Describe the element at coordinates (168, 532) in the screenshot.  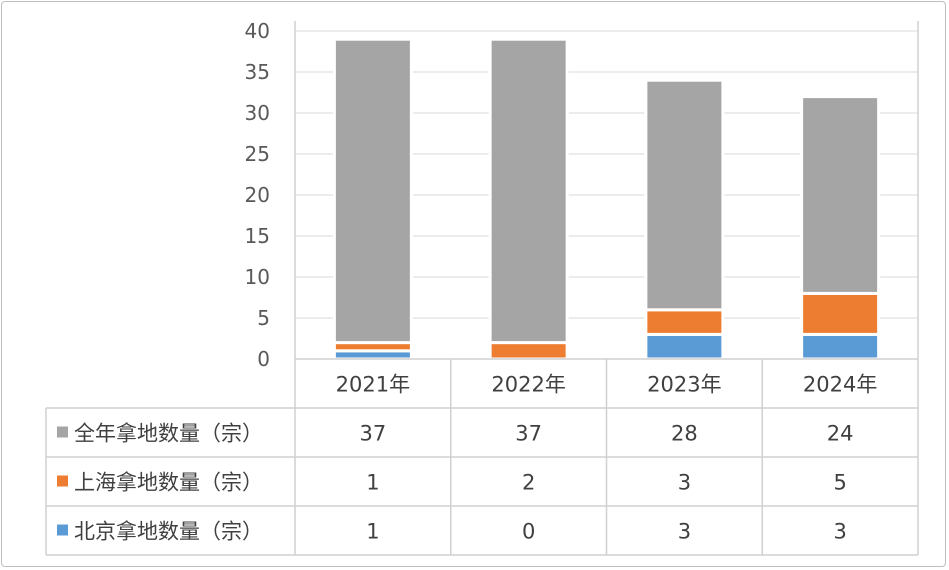
I see `legend-label: 北京拿地数量（宗）` at that location.